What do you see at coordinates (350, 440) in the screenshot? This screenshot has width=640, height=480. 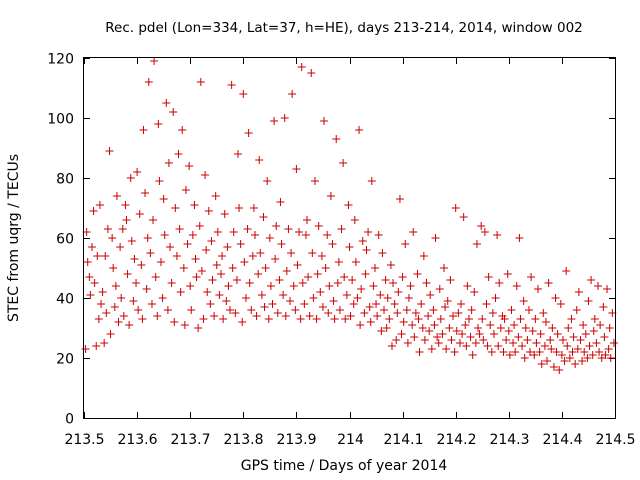 I see `x-tick-label: 214` at bounding box center [350, 440].